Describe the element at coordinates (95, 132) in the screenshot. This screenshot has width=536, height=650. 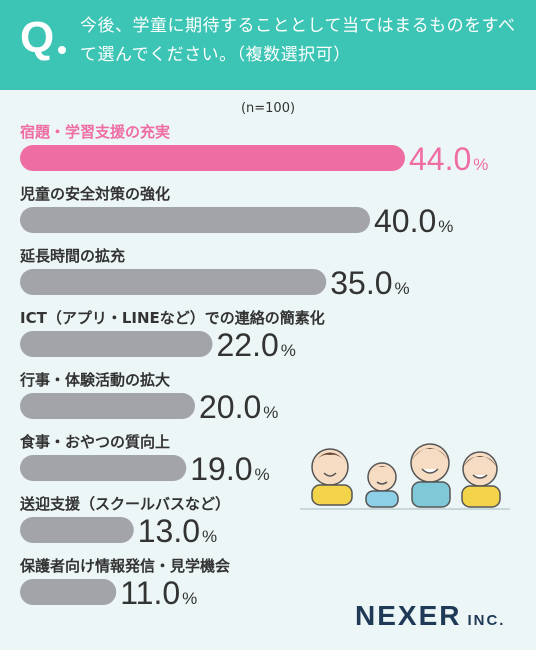
I see `category-label: 宿題・学習支援の充実` at that location.